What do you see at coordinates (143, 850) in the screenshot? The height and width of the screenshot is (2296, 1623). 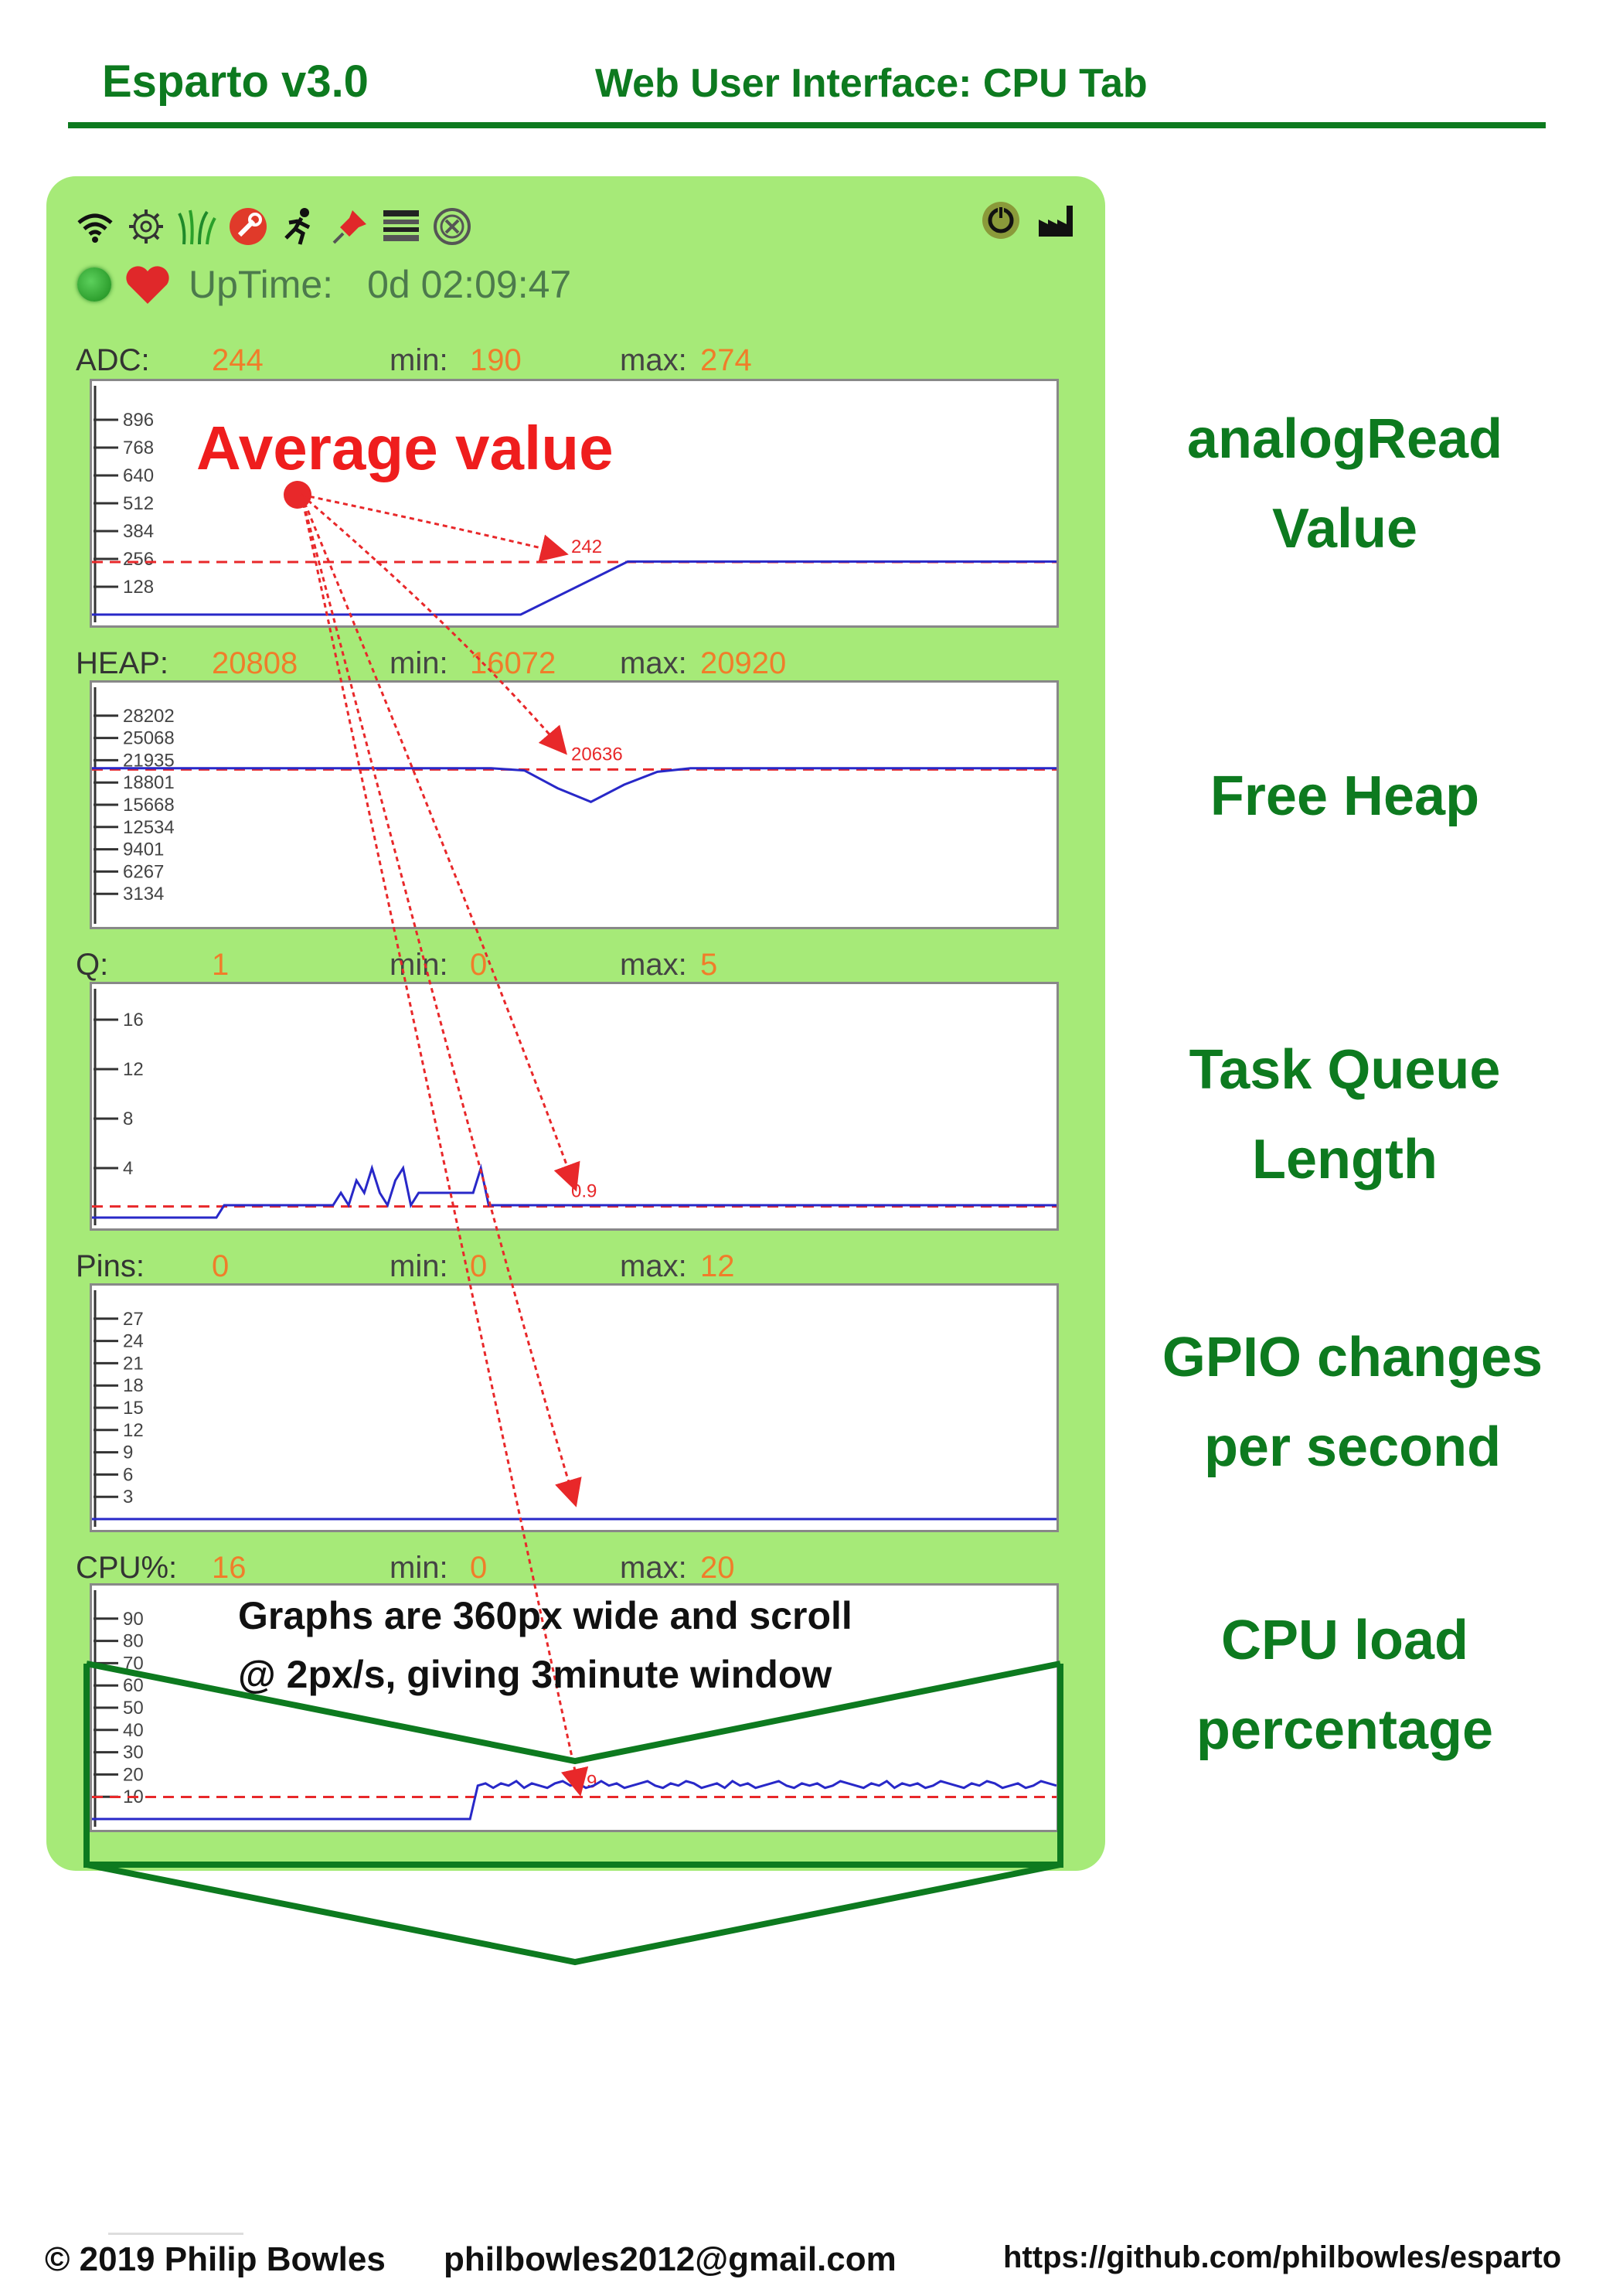 I see `y-tick-label: 9401` at bounding box center [143, 850].